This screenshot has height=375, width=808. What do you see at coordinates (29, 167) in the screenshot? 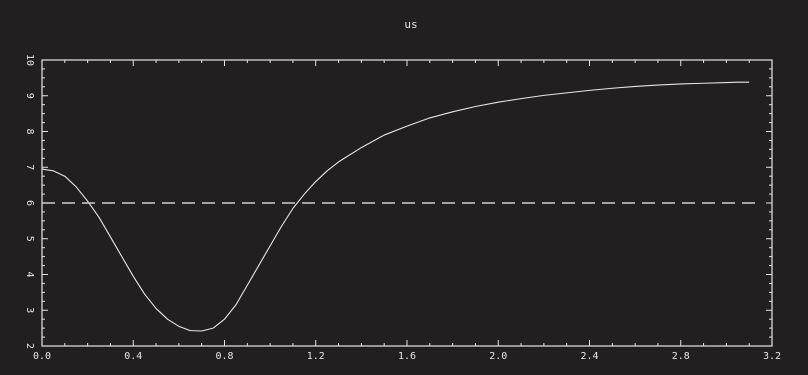
I see `y-tick-label: 7` at bounding box center [29, 167].